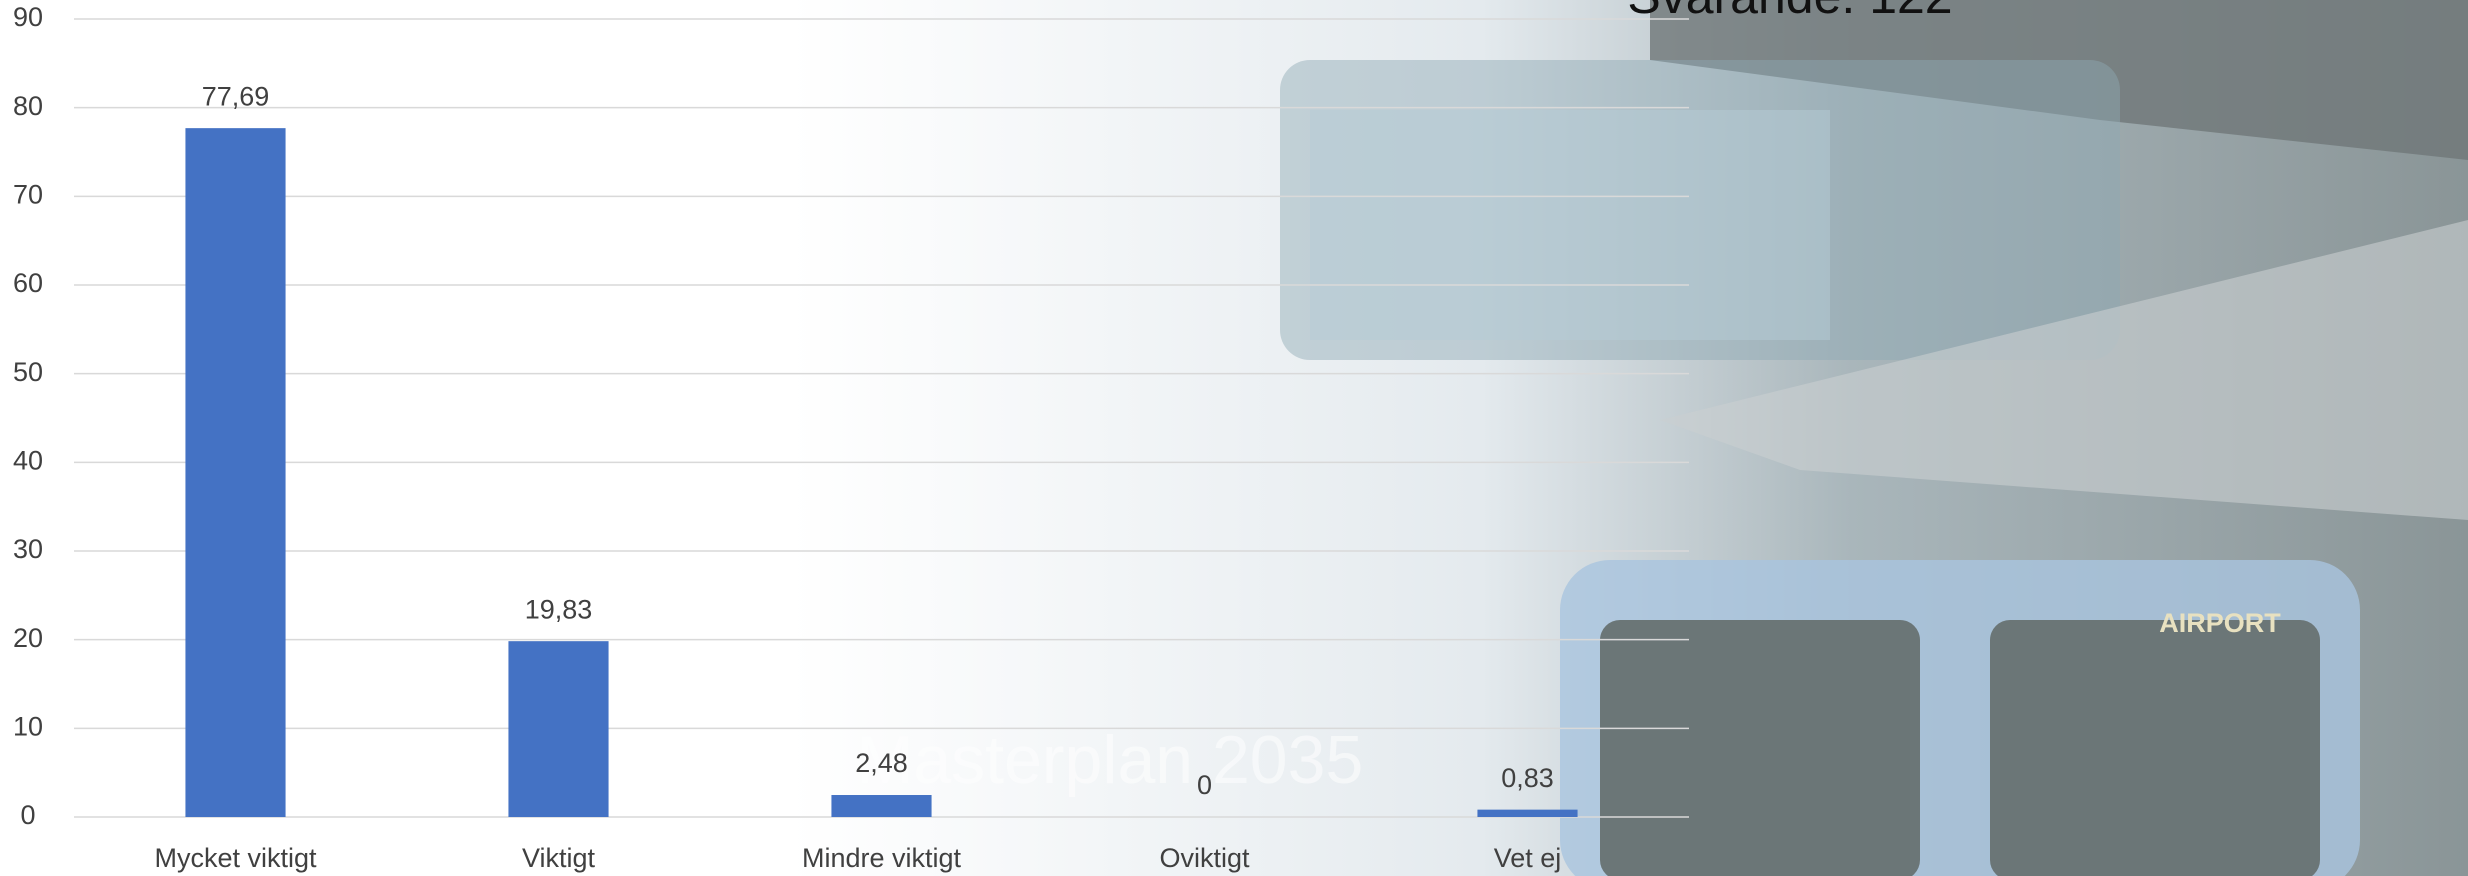 The width and height of the screenshot is (2468, 876). What do you see at coordinates (1110, 760) in the screenshot?
I see `background-title: Masterplan 2035` at bounding box center [1110, 760].